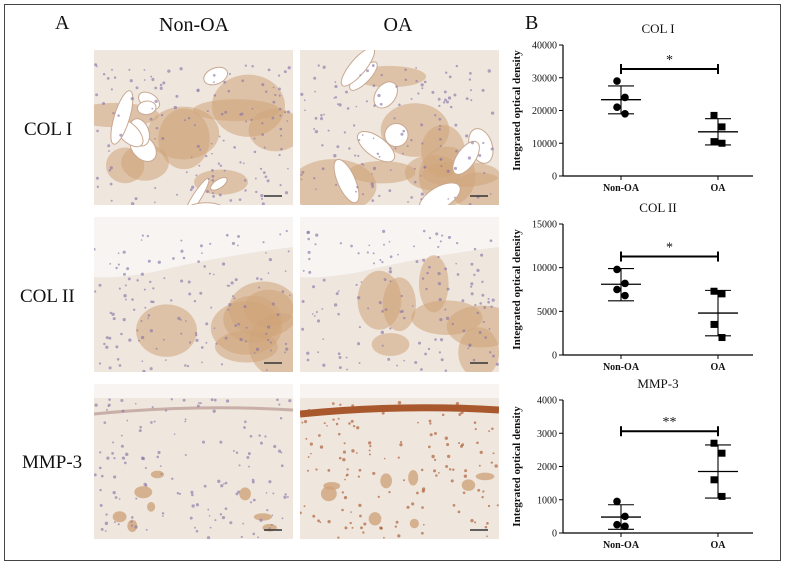  I want to click on column-header-oa: OA, so click(398, 25).